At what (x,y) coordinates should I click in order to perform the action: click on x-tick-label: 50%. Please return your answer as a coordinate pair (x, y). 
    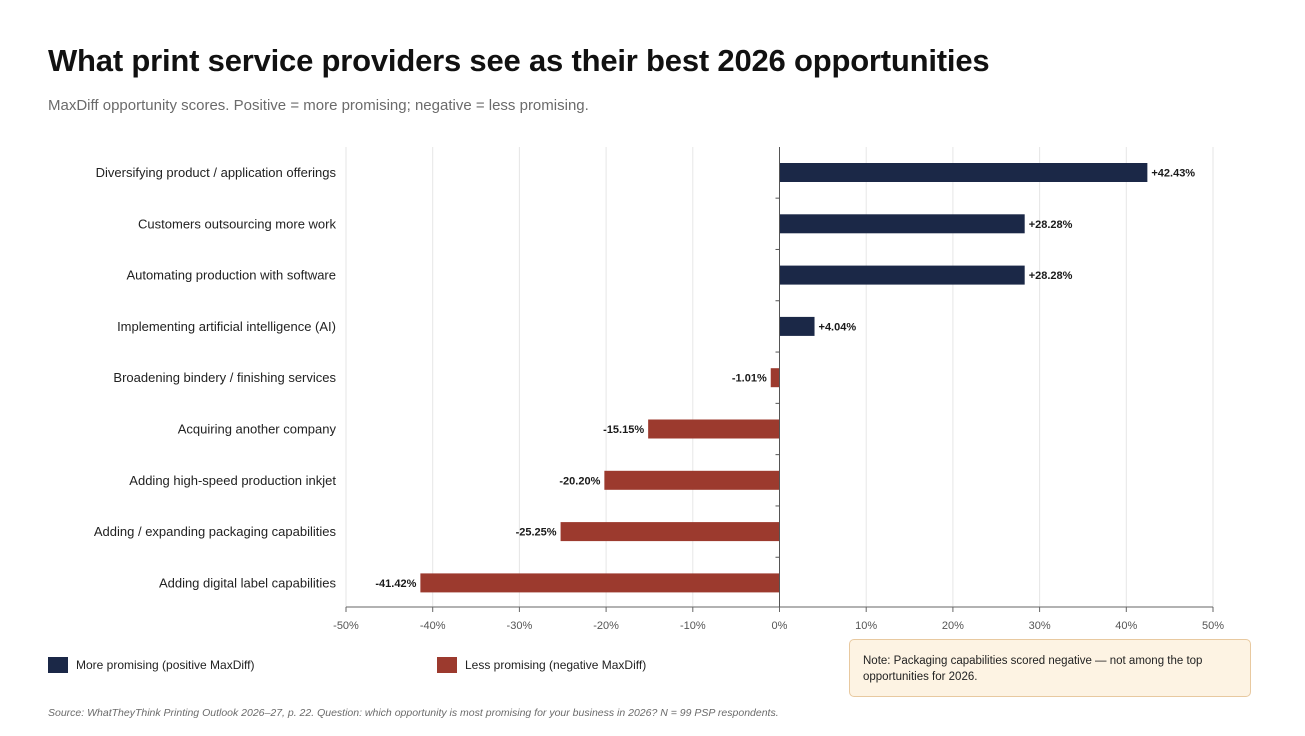
    Looking at the image, I should click on (1213, 626).